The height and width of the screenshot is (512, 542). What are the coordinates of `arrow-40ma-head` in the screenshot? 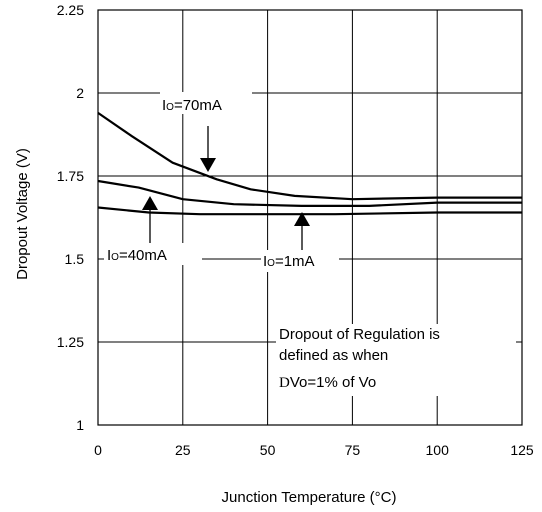 It's located at (150, 203).